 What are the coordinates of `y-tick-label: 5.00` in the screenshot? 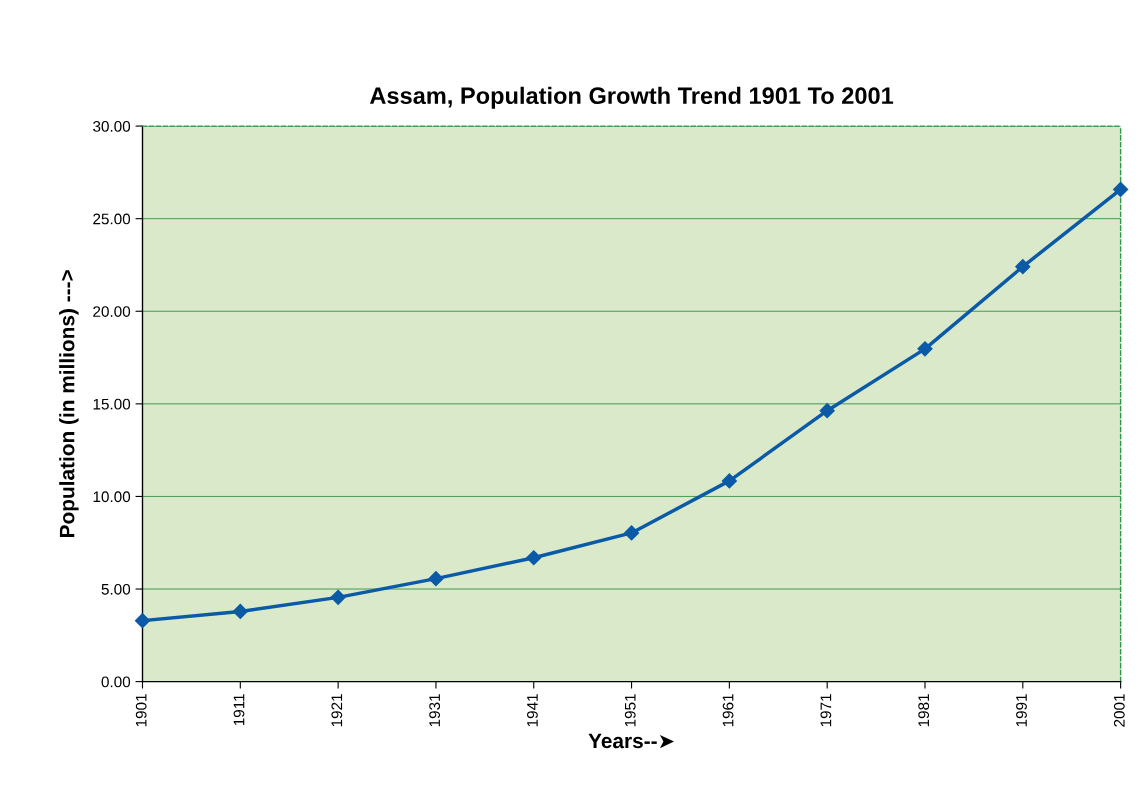 It's located at (116, 589).